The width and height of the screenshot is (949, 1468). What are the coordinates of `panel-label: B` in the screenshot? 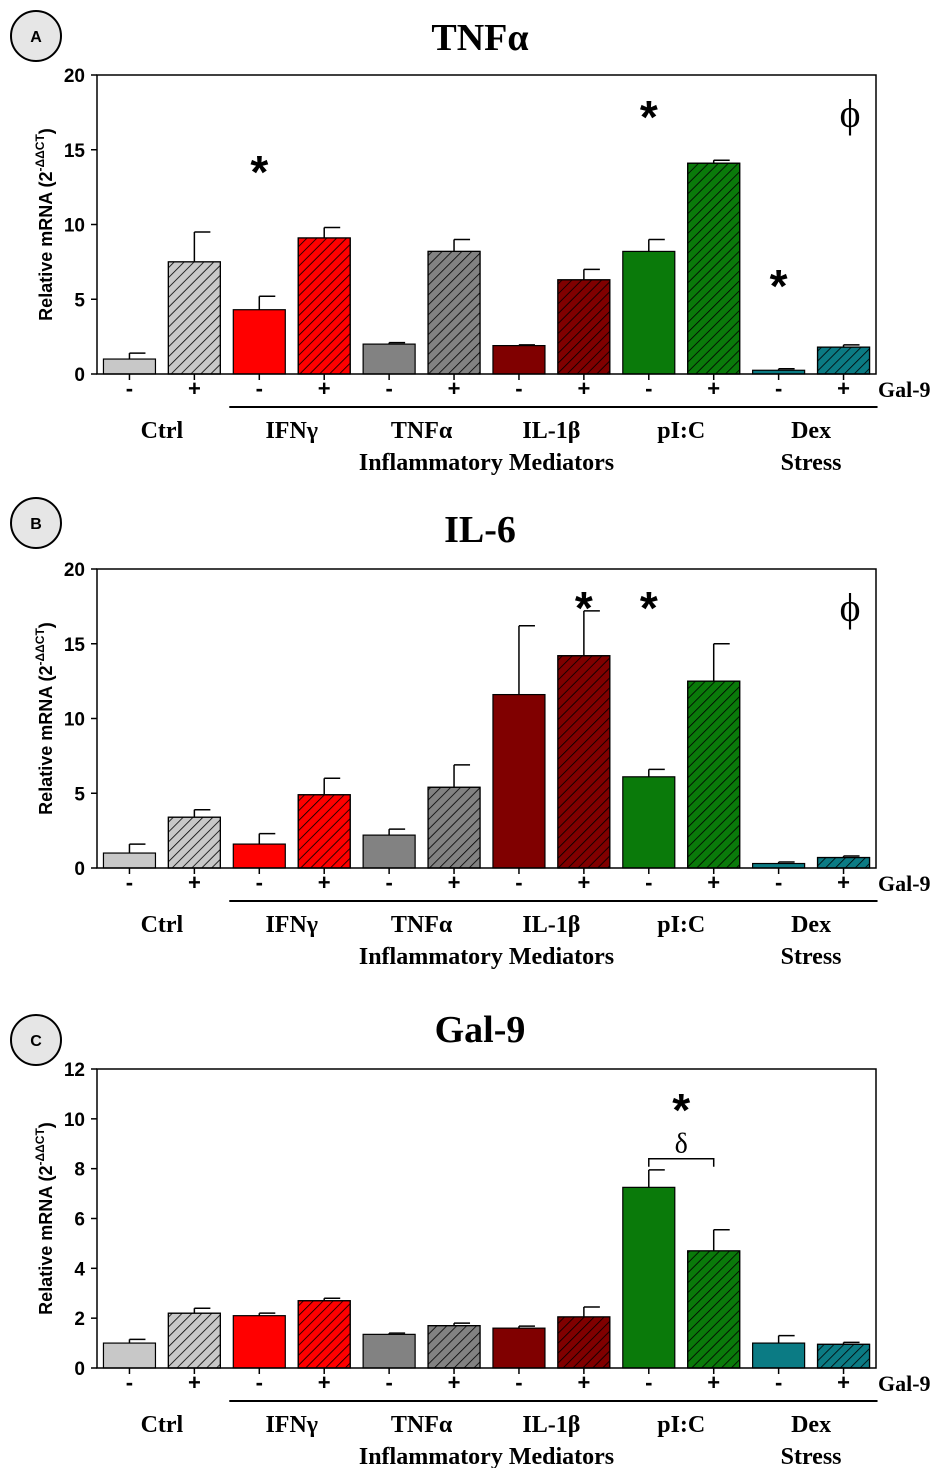 It's located at (36, 524).